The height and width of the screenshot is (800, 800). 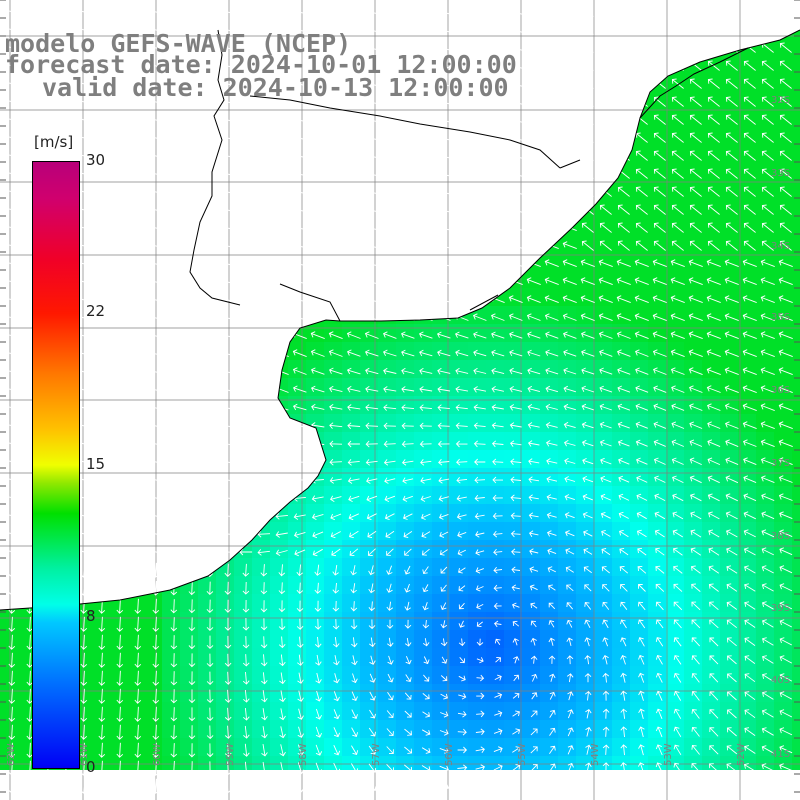 What do you see at coordinates (400, 785) in the screenshot?
I see `land-strip` at bounding box center [400, 785].